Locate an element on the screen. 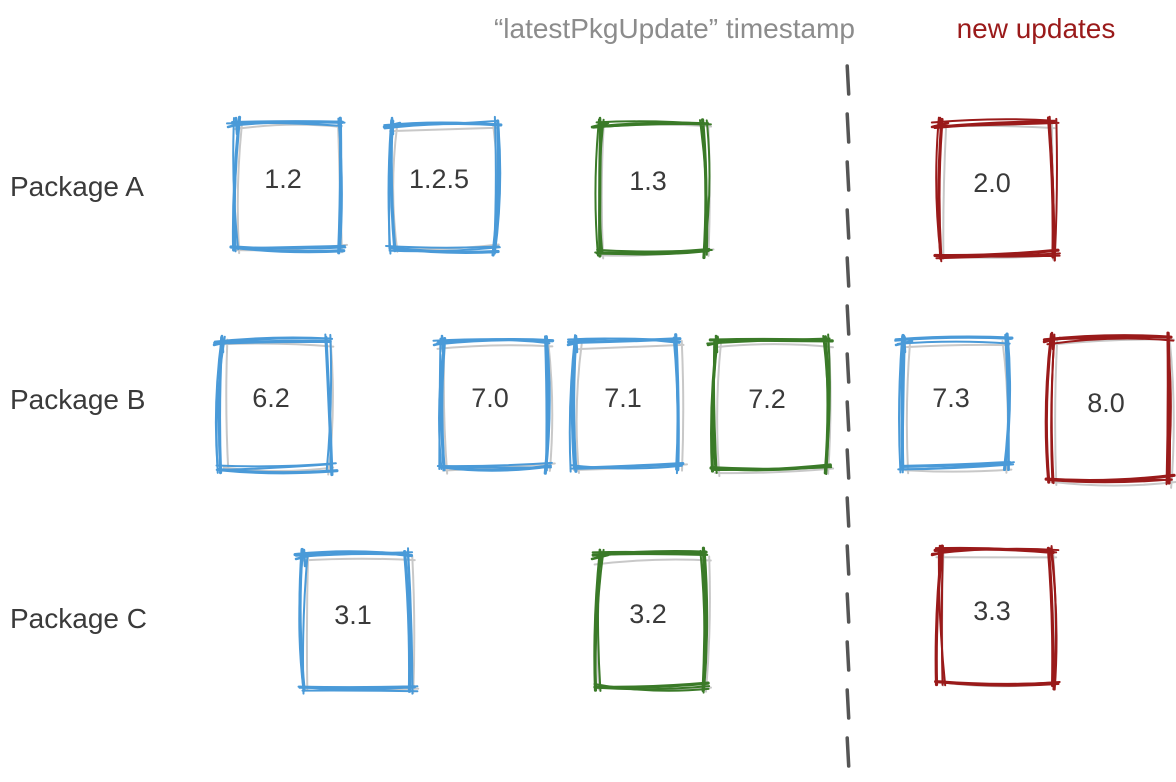  timestamp-divider-line is located at coordinates (848, 416).